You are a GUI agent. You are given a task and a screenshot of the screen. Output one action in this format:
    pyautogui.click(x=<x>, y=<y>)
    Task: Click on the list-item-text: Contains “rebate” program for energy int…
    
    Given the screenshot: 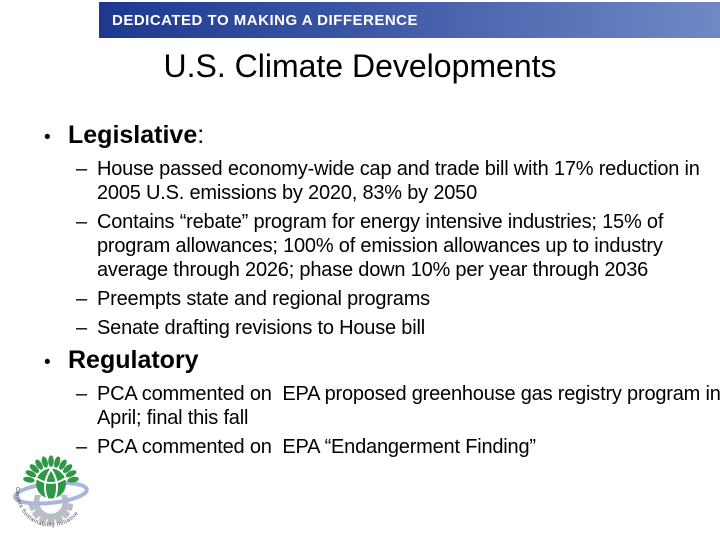 What is the action you would take?
    pyautogui.click(x=380, y=246)
    